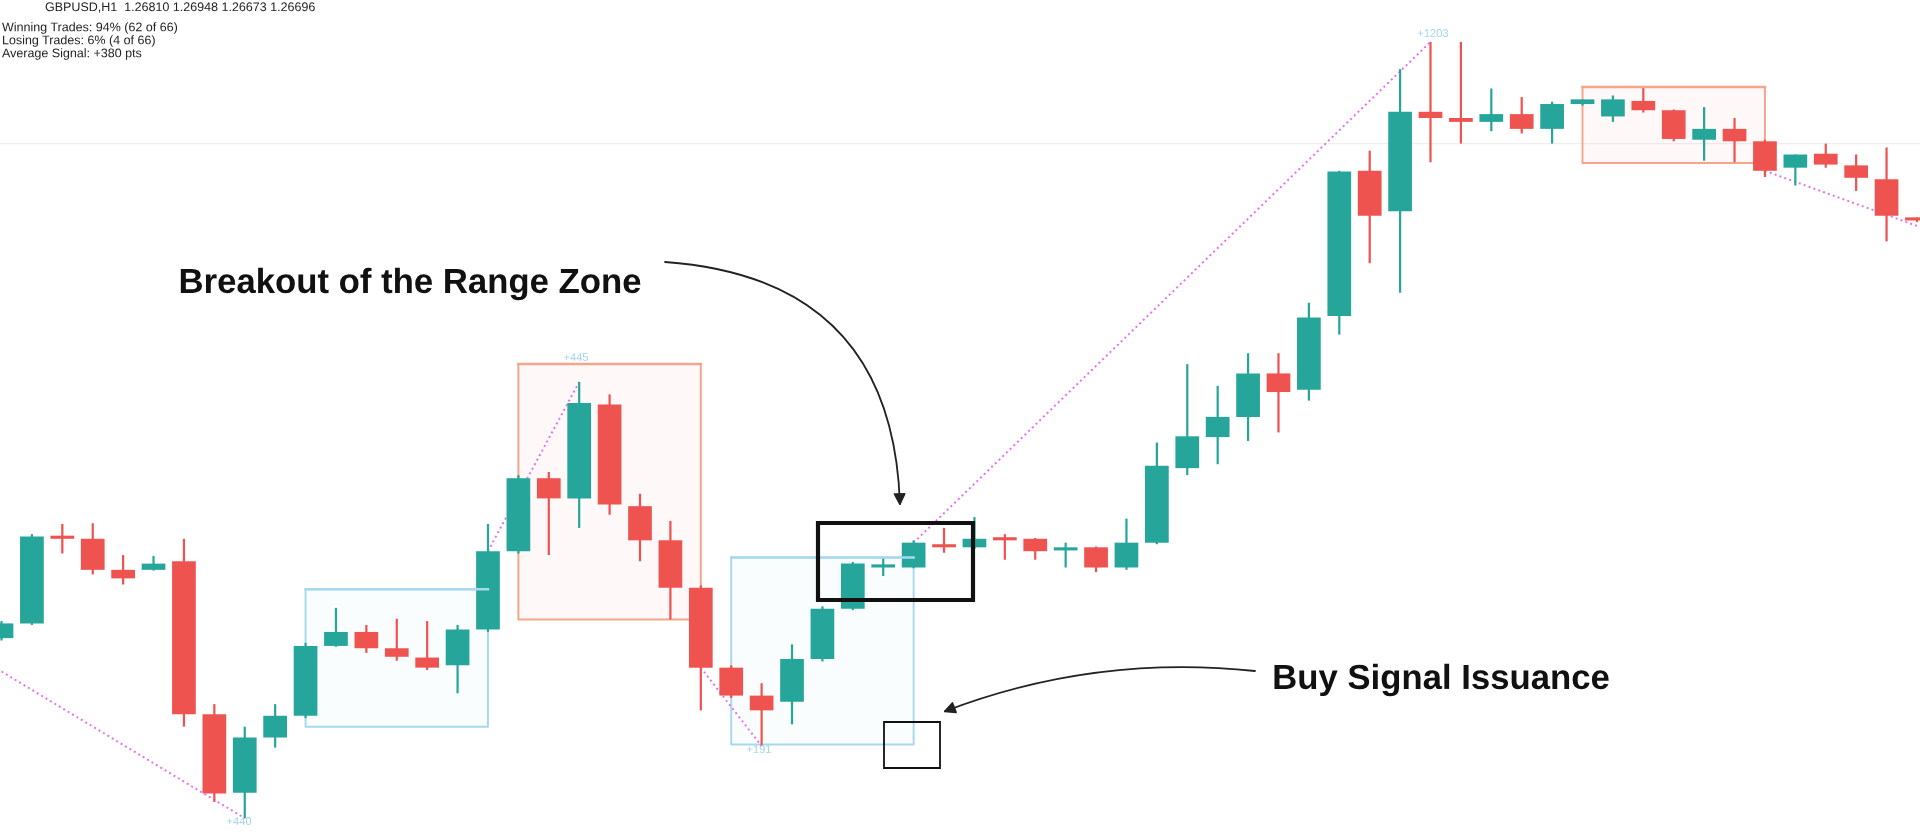 The width and height of the screenshot is (1920, 840). What do you see at coordinates (239, 821) in the screenshot?
I see `annotation: +440` at bounding box center [239, 821].